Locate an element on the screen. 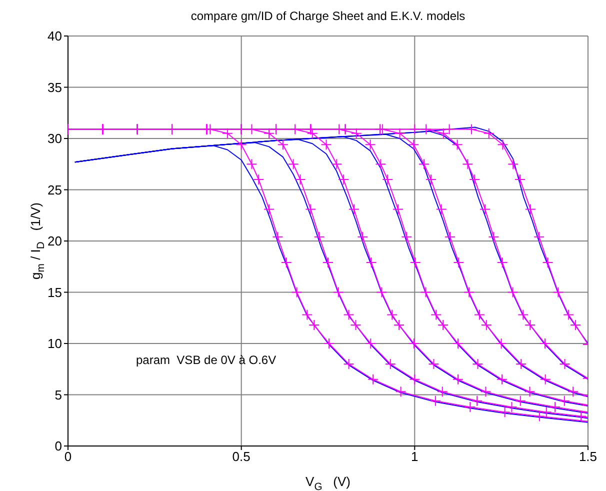 Image resolution: width=606 pixels, height=491 pixels. y-tick-label: 5 is located at coordinates (58, 394).